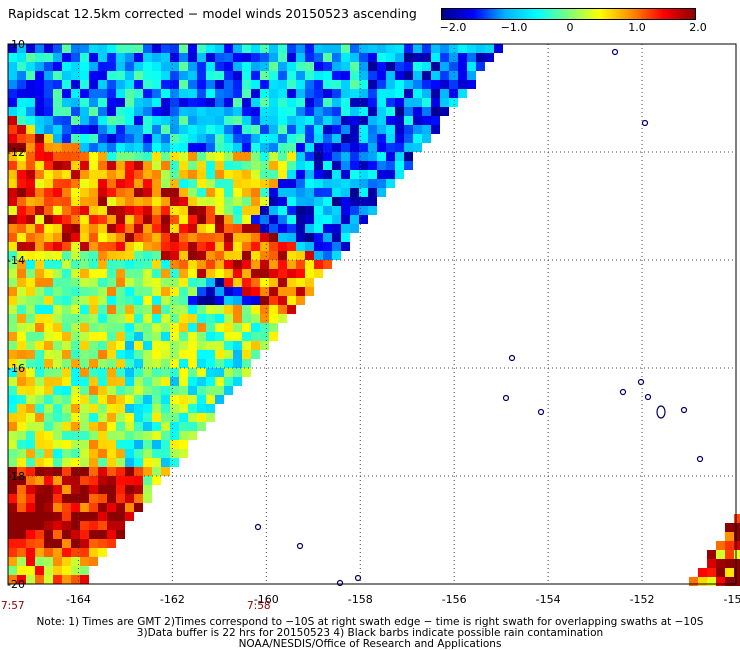 This screenshot has width=740, height=650. I want to click on lon-tick-label: -158, so click(360, 599).